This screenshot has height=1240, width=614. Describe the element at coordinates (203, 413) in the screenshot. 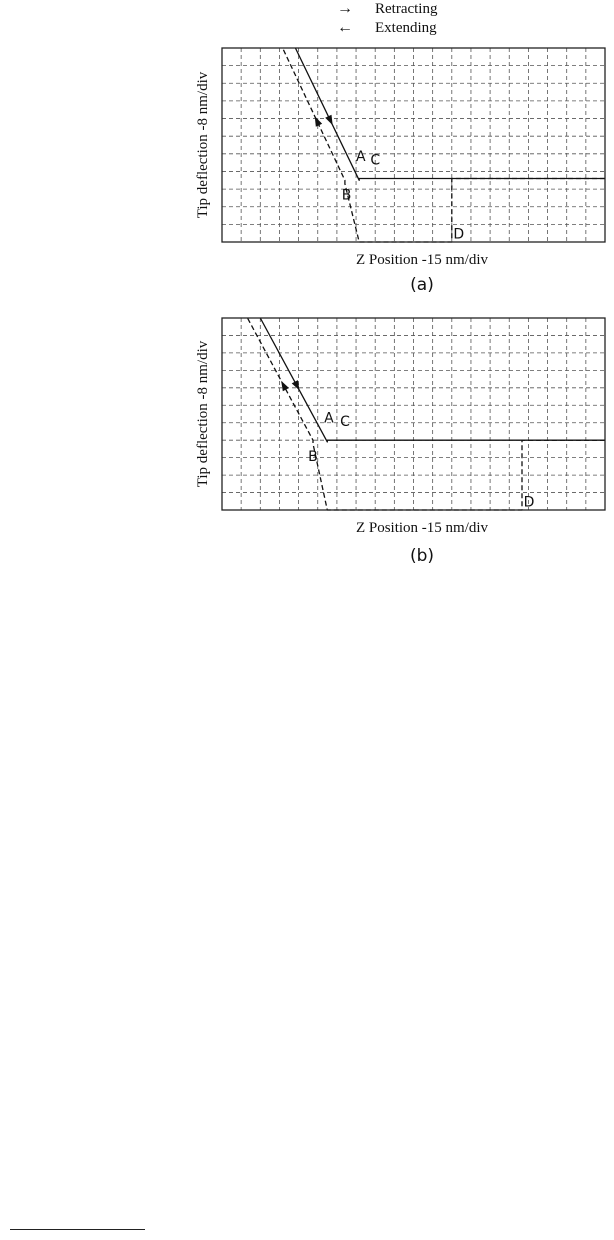

I see `y-axis-label-b: Tip deflection -8 nm/div` at that location.